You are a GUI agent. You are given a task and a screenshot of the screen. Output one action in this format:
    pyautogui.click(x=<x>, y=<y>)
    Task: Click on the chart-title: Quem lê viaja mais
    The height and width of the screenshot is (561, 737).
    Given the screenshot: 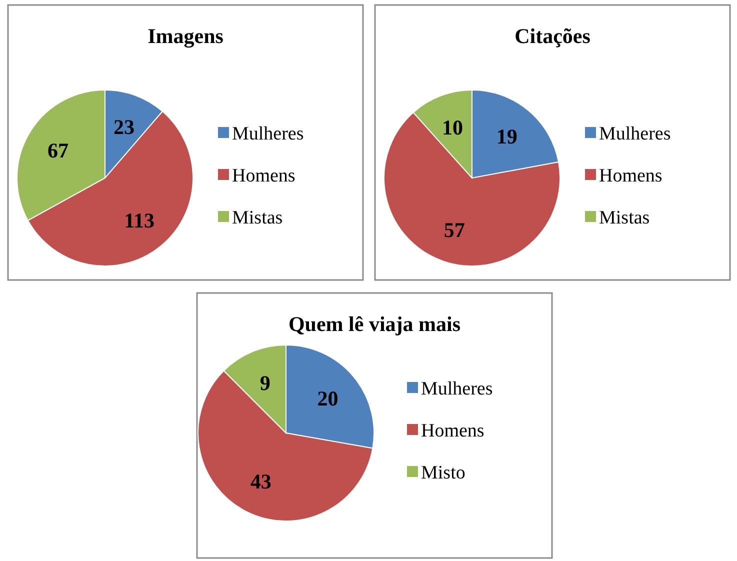 What is the action you would take?
    pyautogui.click(x=374, y=324)
    